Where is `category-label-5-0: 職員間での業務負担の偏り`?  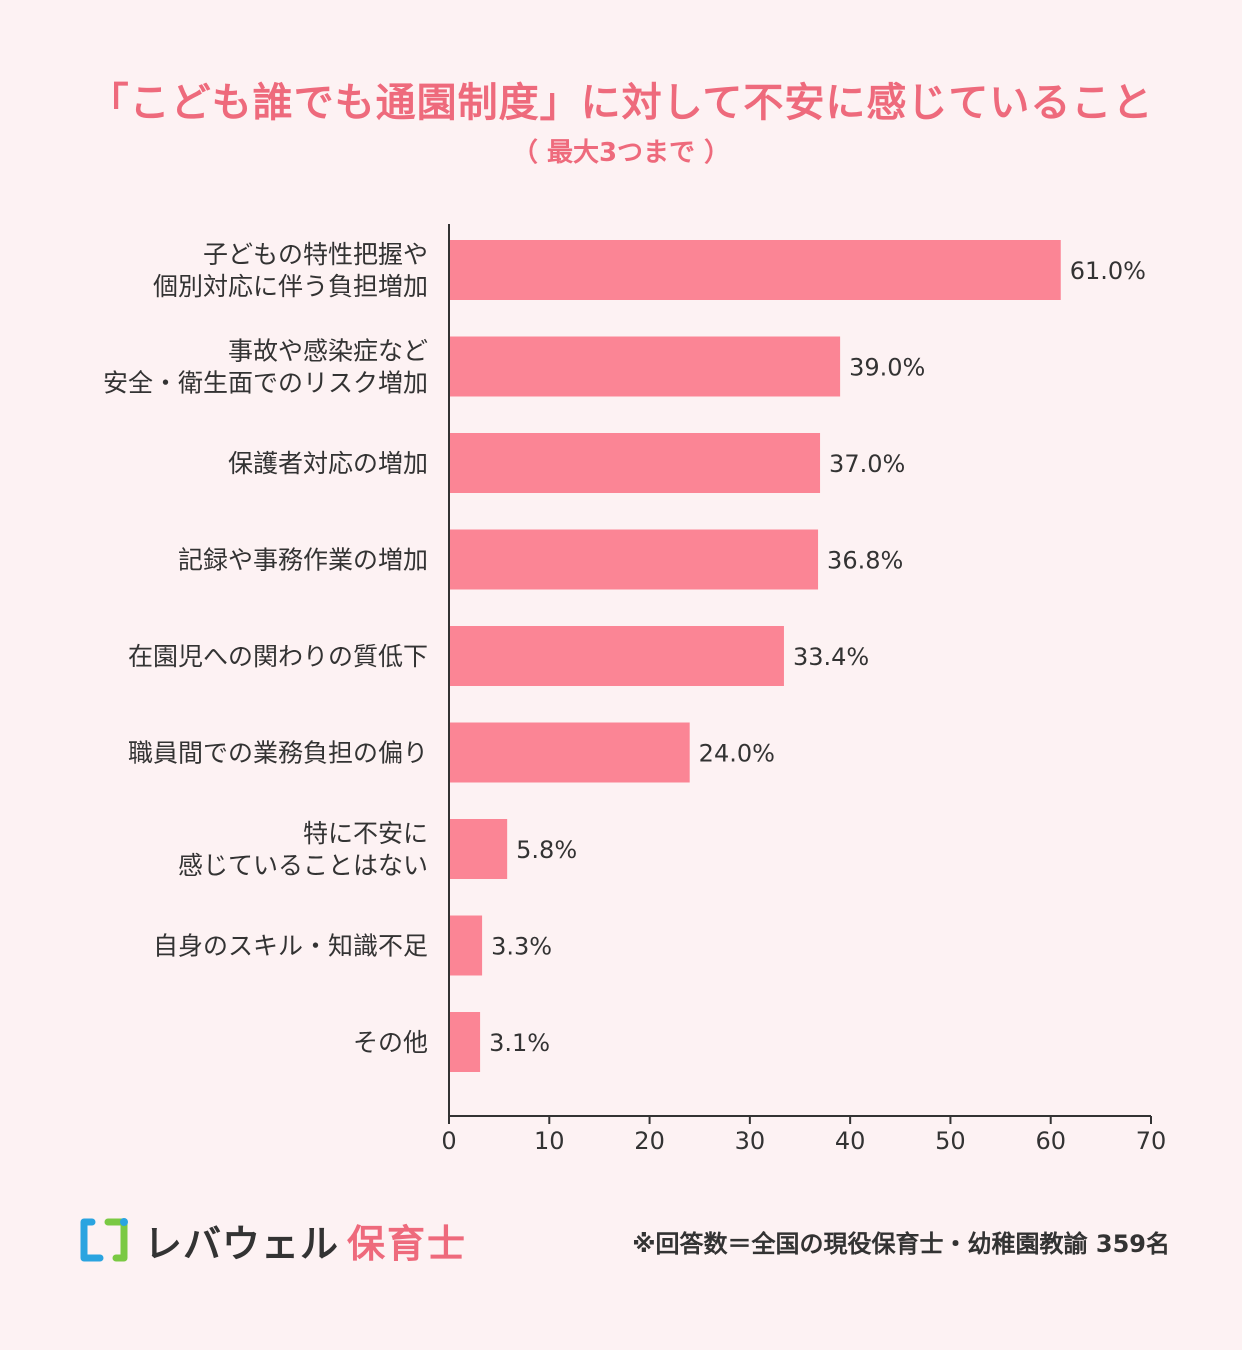
category-label-5-0: 職員間での業務負担の偏り is located at coordinates (278, 753).